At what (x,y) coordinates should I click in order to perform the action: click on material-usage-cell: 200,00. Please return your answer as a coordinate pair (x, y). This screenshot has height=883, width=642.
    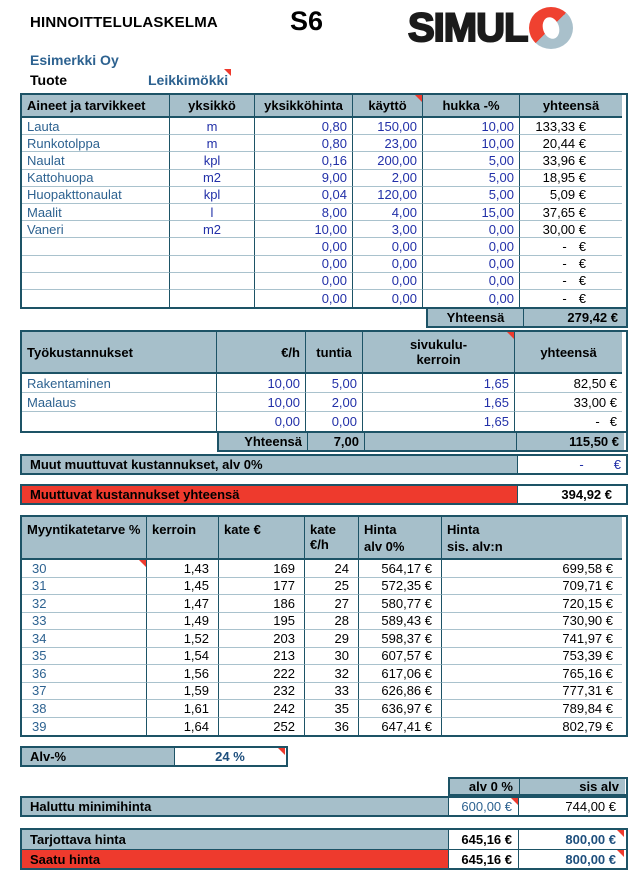
    Looking at the image, I should click on (388, 161).